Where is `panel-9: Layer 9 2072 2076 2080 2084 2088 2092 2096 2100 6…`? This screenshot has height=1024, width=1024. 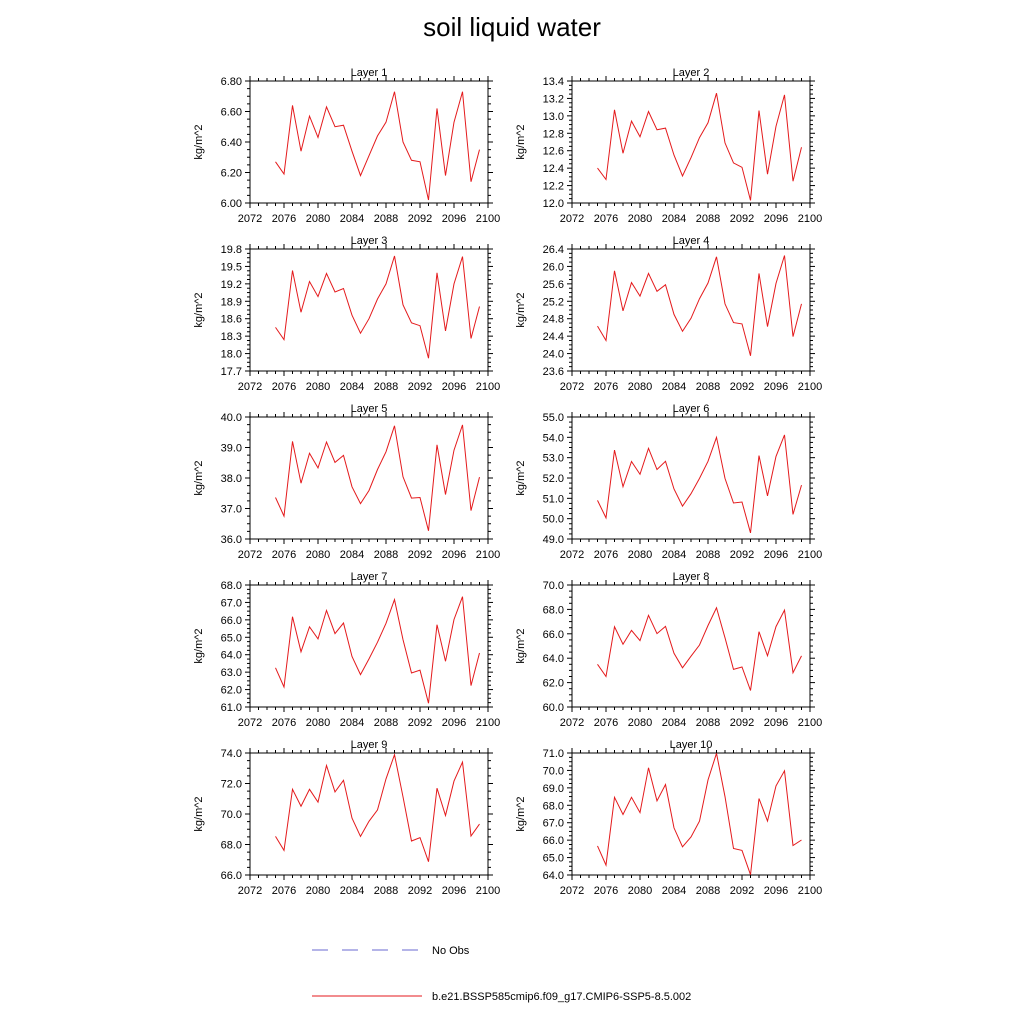
panel-9: Layer 9 2072 2076 2080 2084 2088 2092 2096 2100 6… is located at coordinates (346, 818).